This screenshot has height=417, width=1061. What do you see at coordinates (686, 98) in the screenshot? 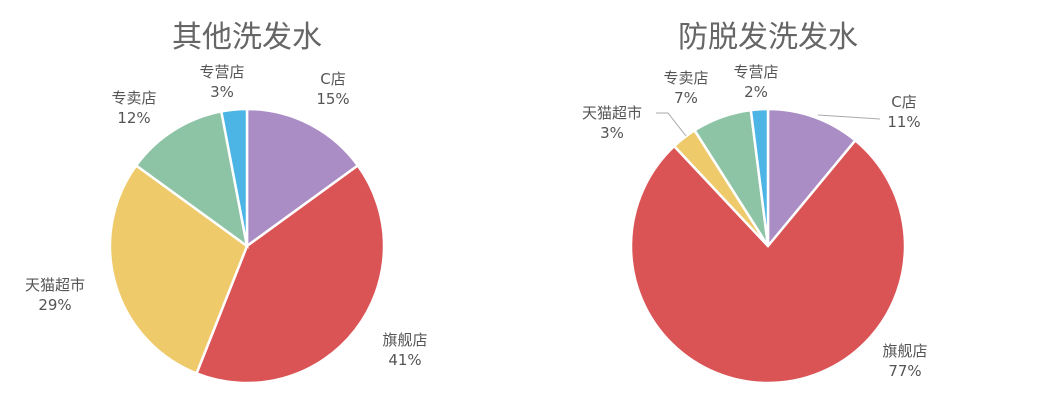
I see `slice-percent-label: 7%` at bounding box center [686, 98].